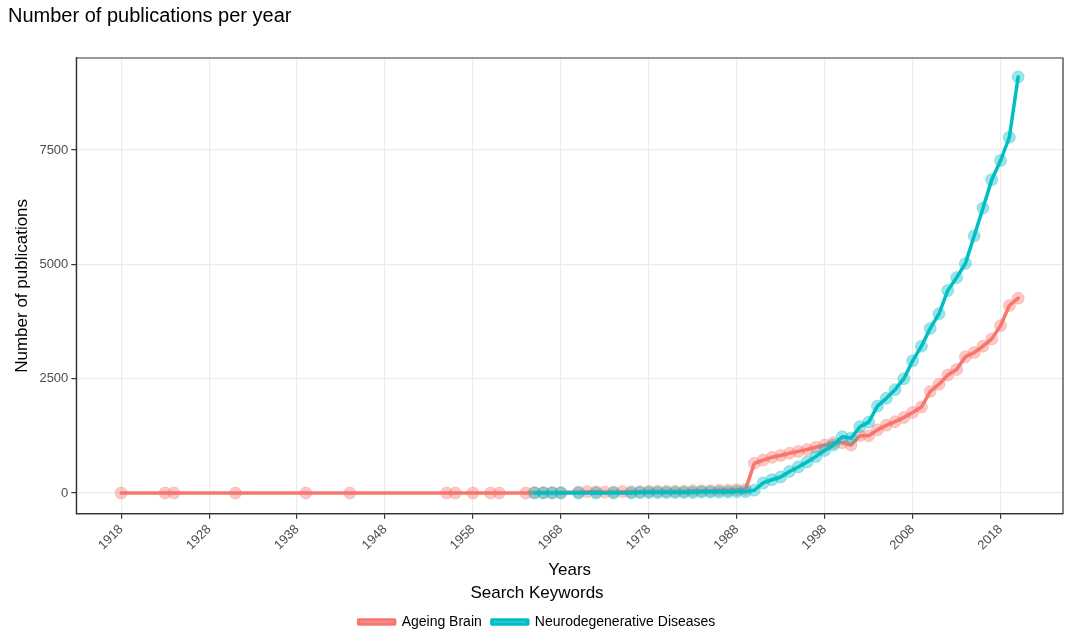  I want to click on x-axis-title: Years, so click(570, 570).